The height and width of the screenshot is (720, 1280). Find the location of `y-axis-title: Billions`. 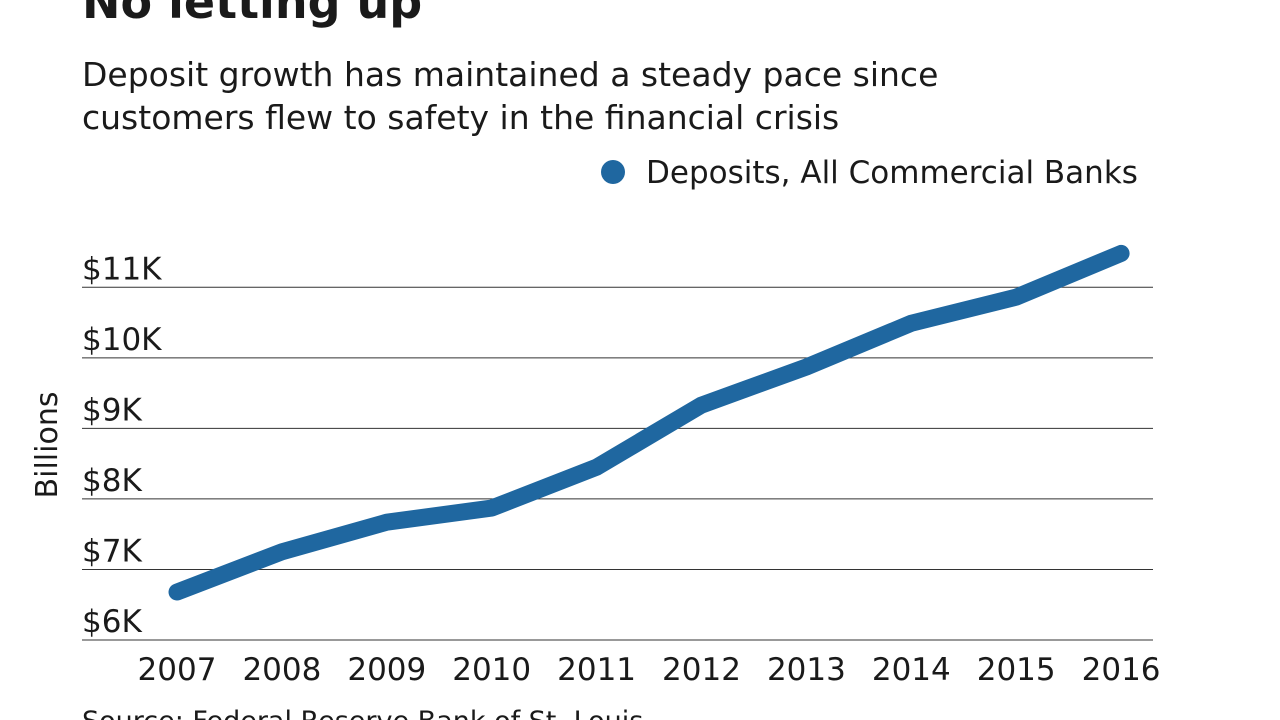

y-axis-title: Billions is located at coordinates (47, 445).